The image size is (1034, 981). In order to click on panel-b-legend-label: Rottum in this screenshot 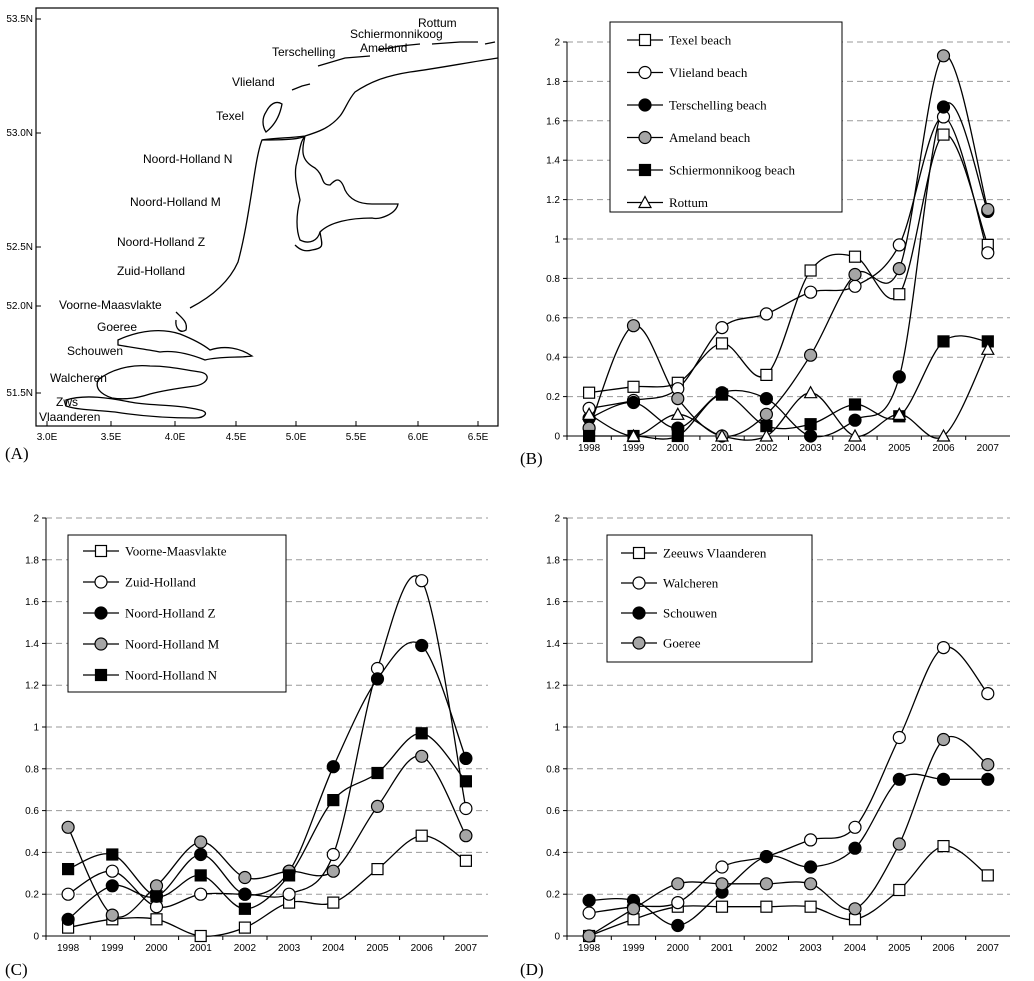, I will do `click(688, 202)`.